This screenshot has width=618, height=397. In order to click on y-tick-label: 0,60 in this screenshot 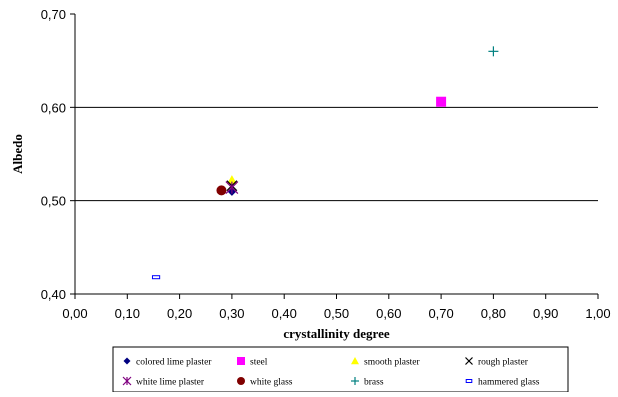, I will do `click(53, 107)`.